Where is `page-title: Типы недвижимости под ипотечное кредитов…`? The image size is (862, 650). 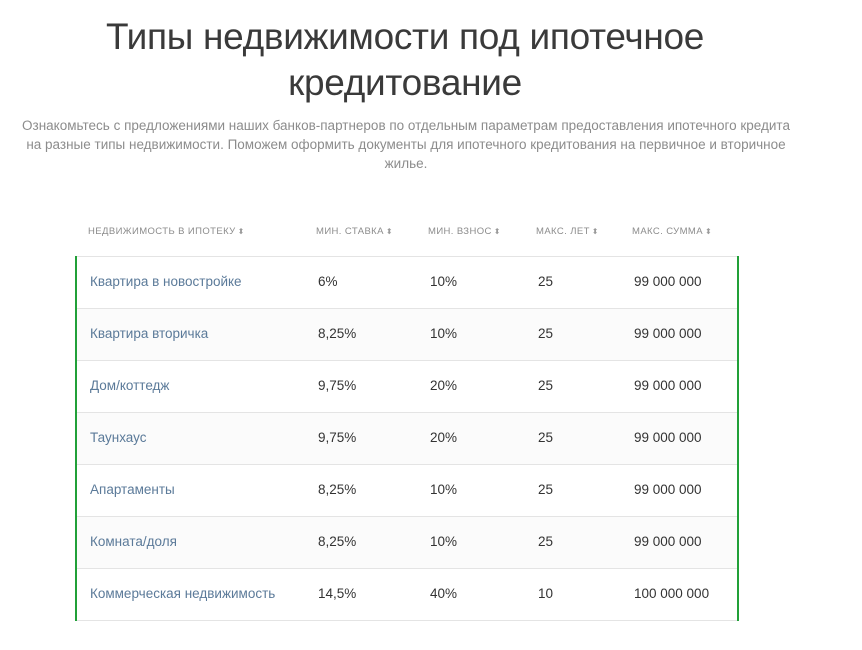 page-title: Типы недвижимости под ипотечное кредитов… is located at coordinates (405, 60).